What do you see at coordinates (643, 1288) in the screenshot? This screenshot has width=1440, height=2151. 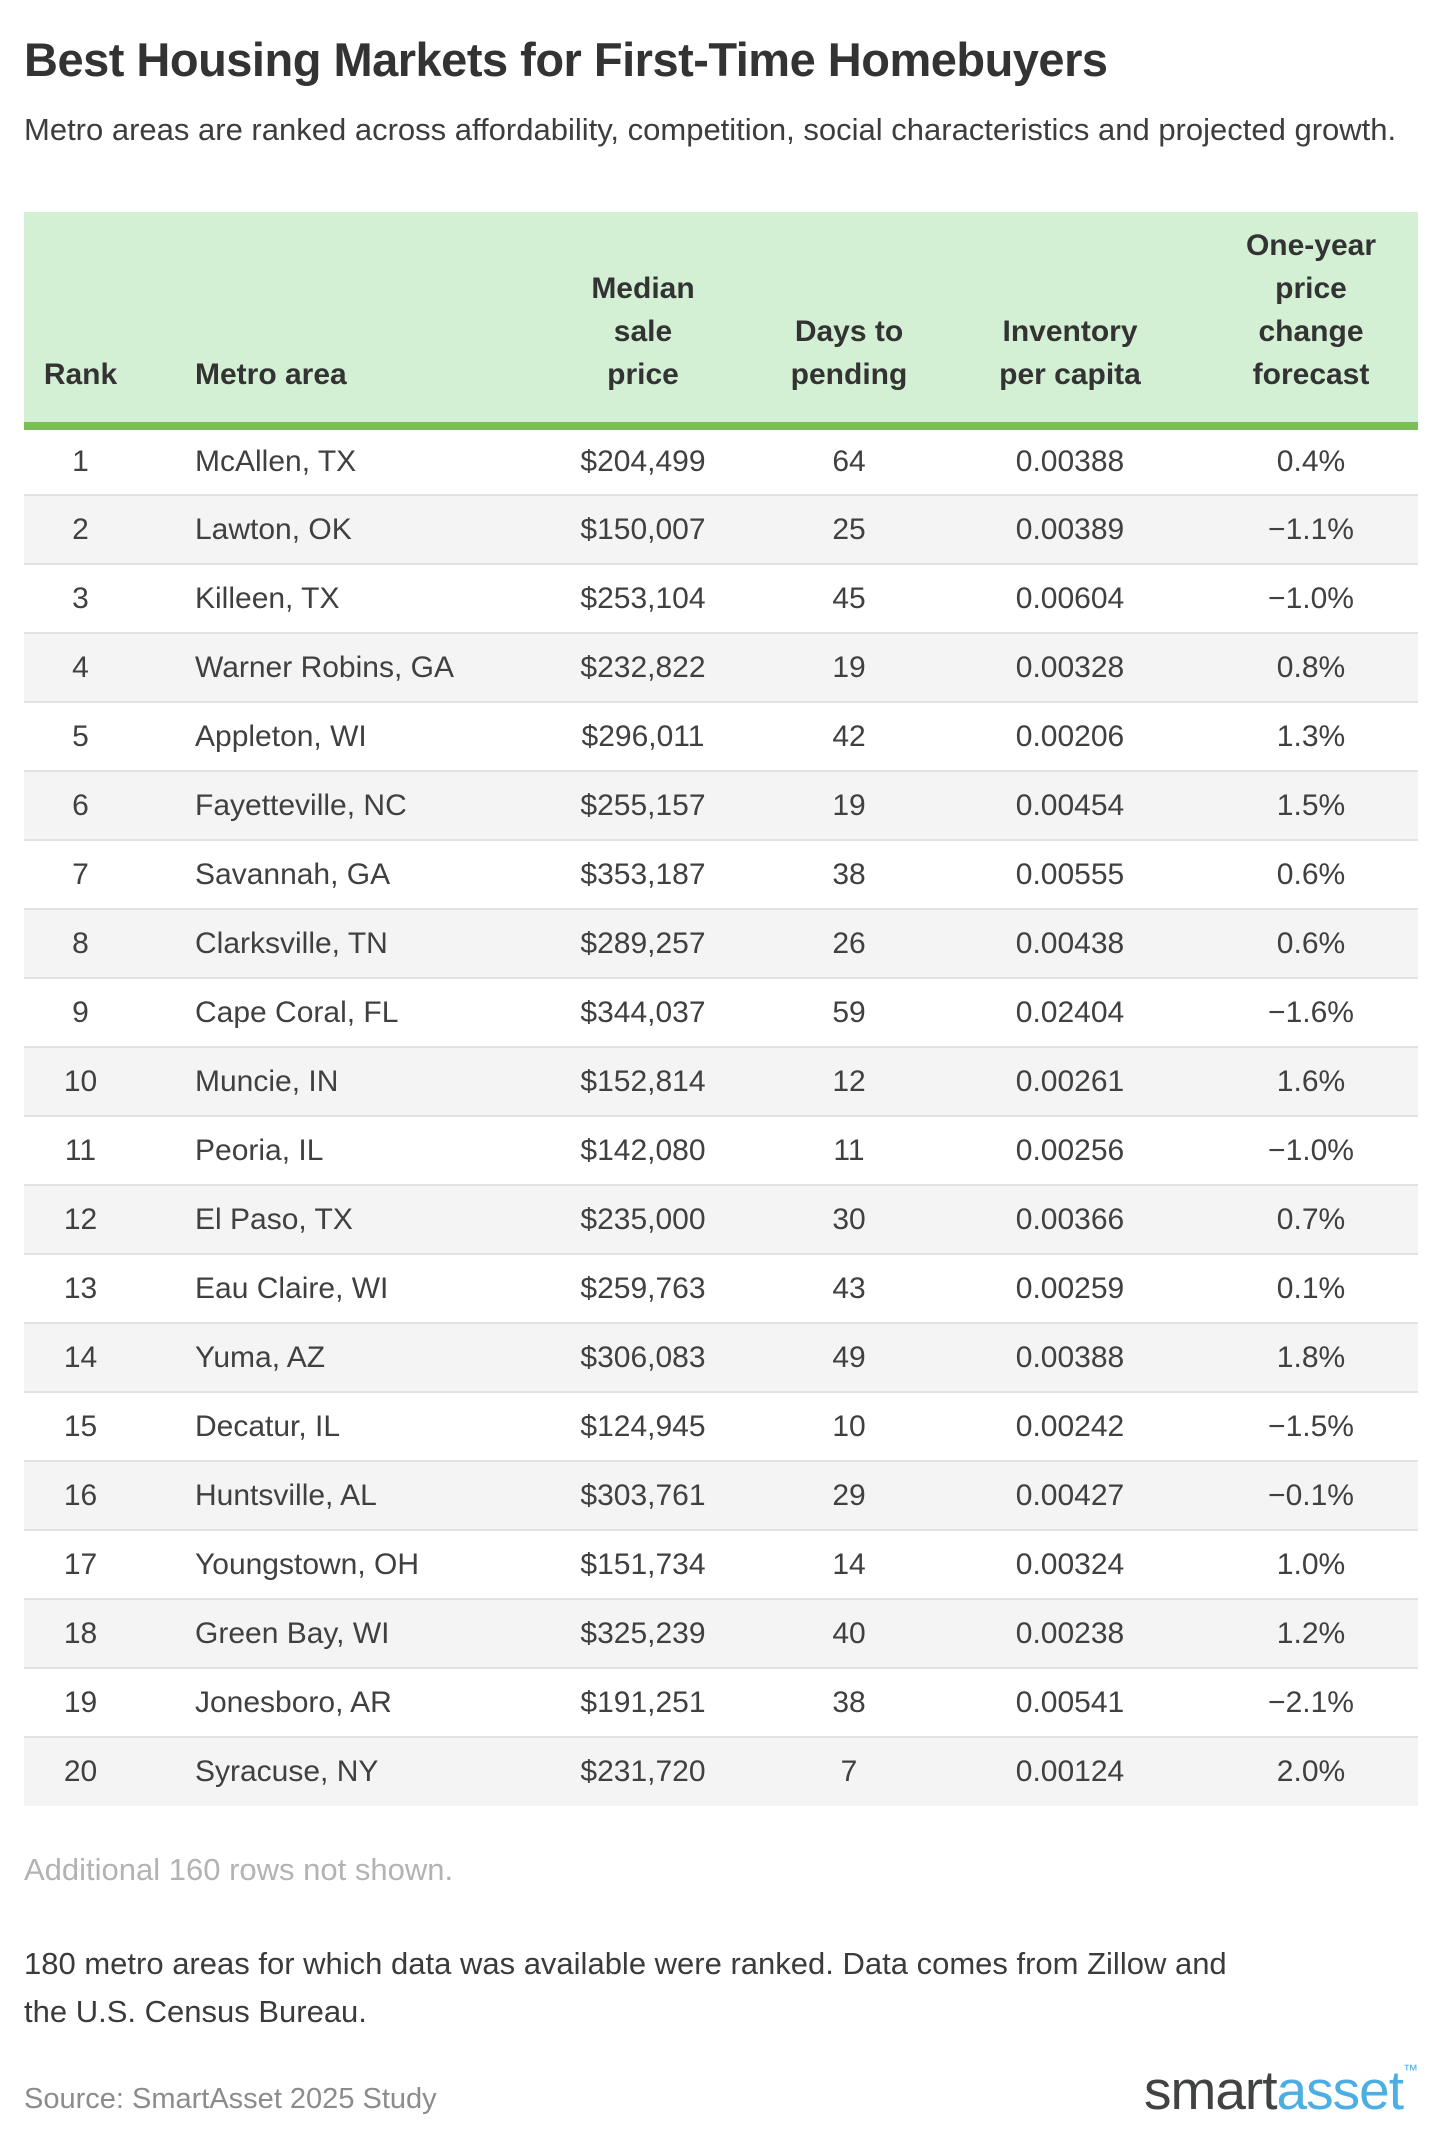 I see `median-sale-price-cell: $259,763` at bounding box center [643, 1288].